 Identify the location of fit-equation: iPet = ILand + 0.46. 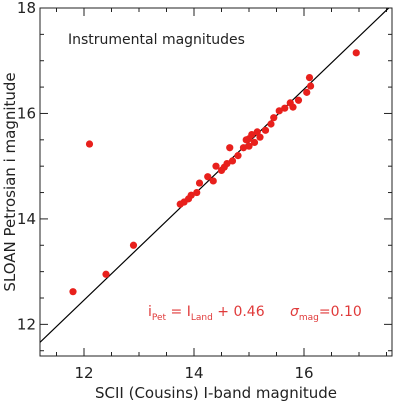
(206, 313).